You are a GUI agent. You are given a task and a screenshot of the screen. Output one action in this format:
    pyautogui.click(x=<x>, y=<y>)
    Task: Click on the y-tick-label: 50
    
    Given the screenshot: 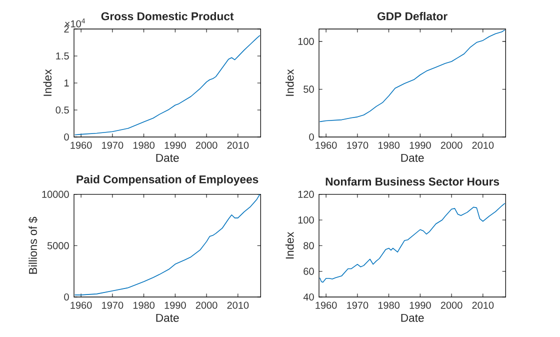 What is the action you would take?
    pyautogui.click(x=309, y=89)
    